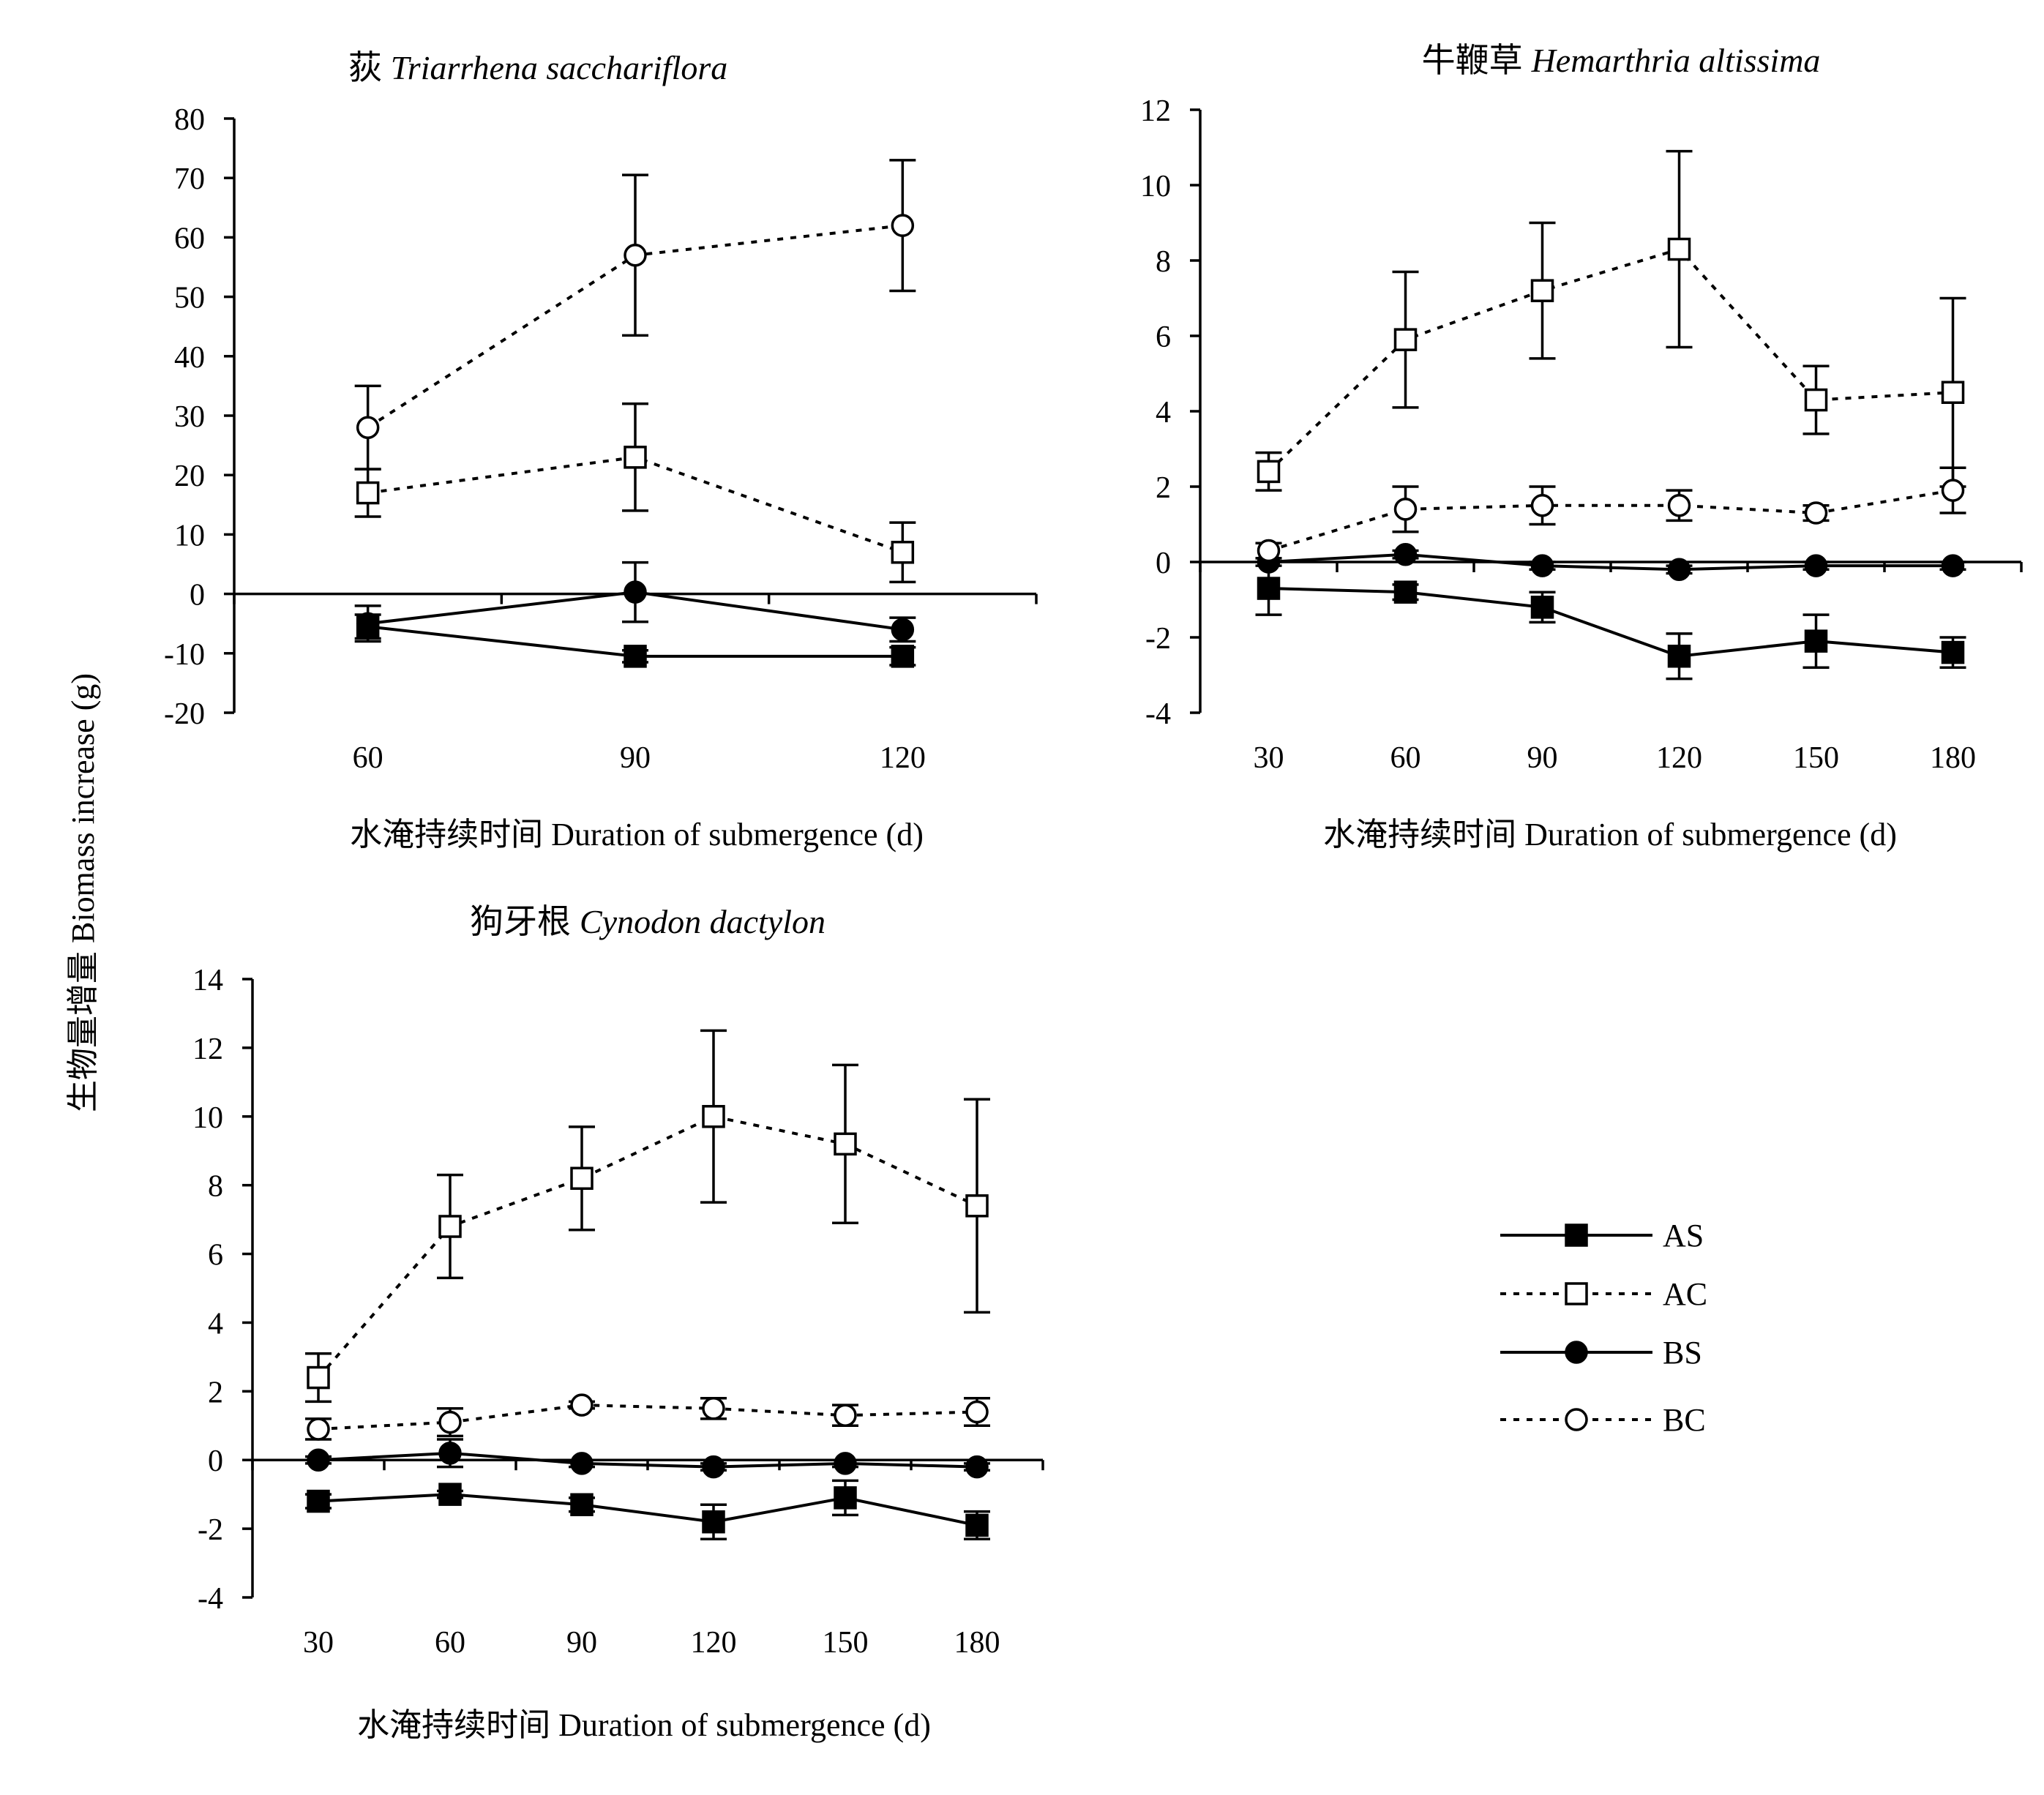  What do you see at coordinates (207, 981) in the screenshot?
I see `y-tick-label: 14` at bounding box center [207, 981].